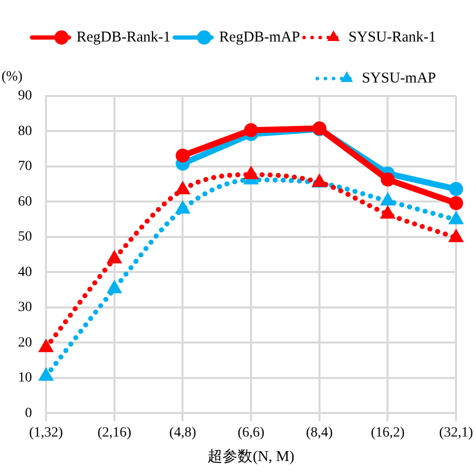 Image resolution: width=476 pixels, height=472 pixels. Describe the element at coordinates (28, 413) in the screenshot. I see `y-tick-label: 0` at that location.